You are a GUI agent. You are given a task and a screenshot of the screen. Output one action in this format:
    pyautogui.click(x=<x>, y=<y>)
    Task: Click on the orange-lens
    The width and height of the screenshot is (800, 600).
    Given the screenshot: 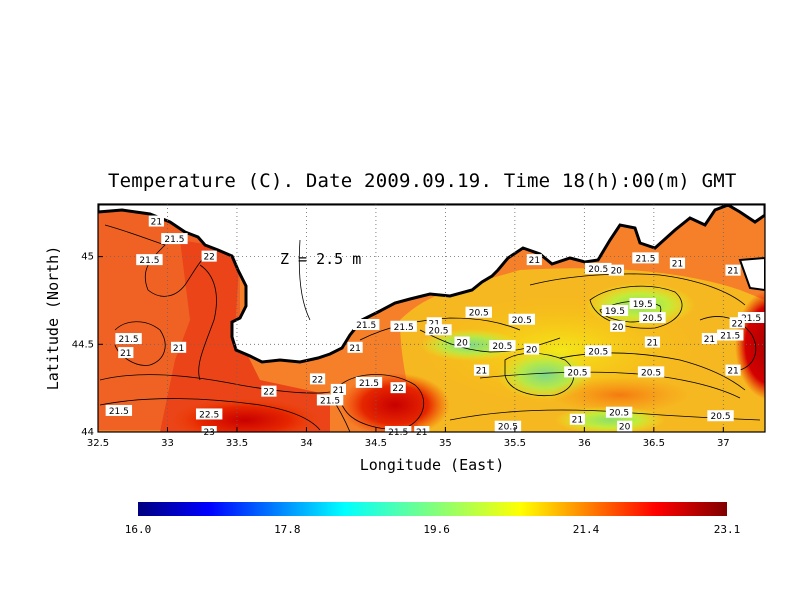 What is the action you would take?
    pyautogui.click(x=620, y=395)
    